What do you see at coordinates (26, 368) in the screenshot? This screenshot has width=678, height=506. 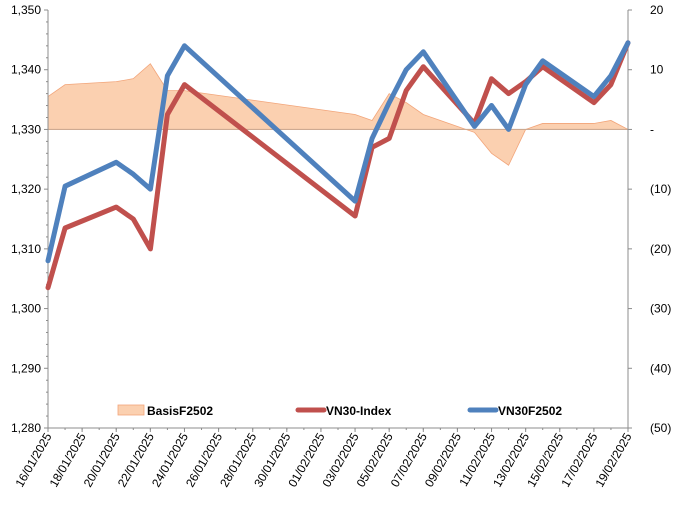 I see `y-tick-label: 1,290` at bounding box center [26, 368].